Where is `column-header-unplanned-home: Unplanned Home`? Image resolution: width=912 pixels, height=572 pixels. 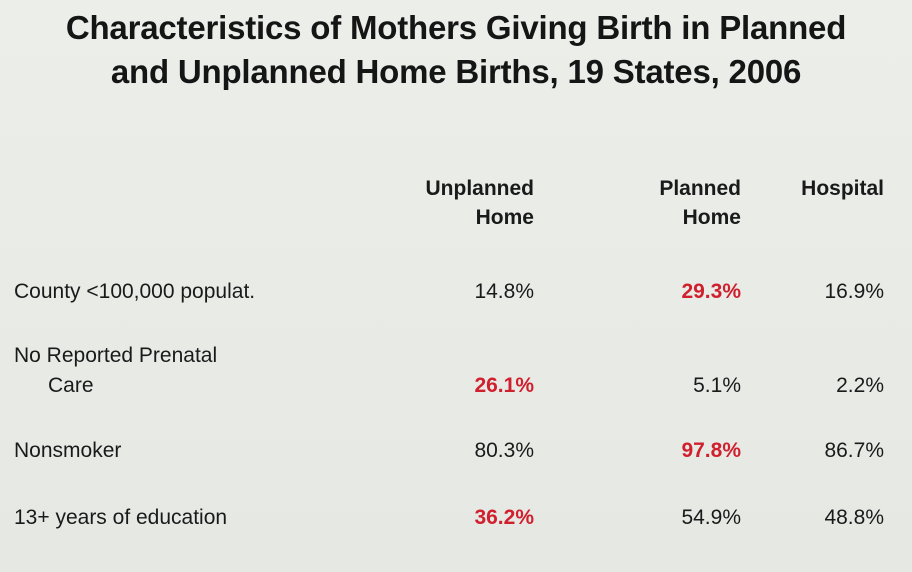 column-header-unplanned-home: Unplanned Home is located at coordinates (480, 203).